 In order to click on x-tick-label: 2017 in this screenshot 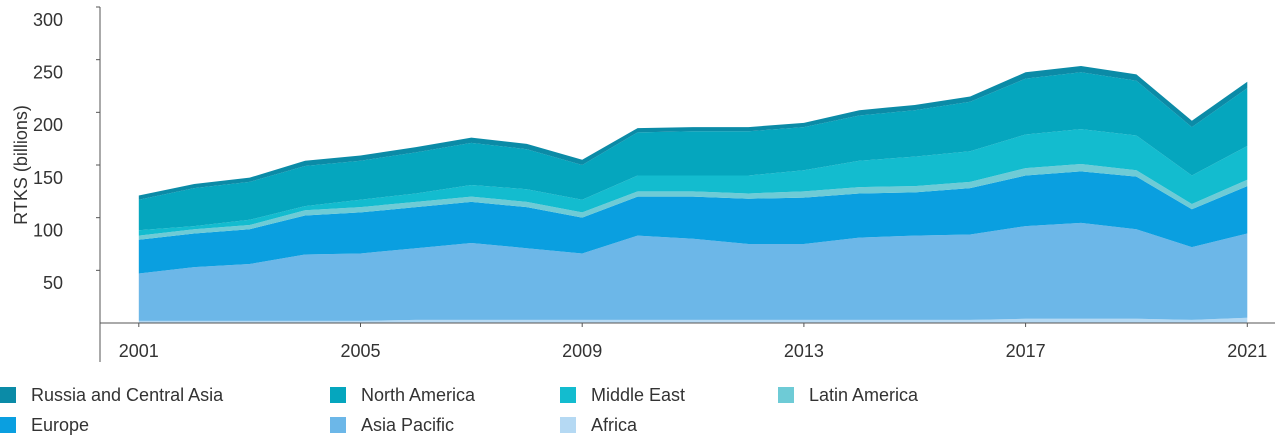, I will do `click(1026, 351)`.